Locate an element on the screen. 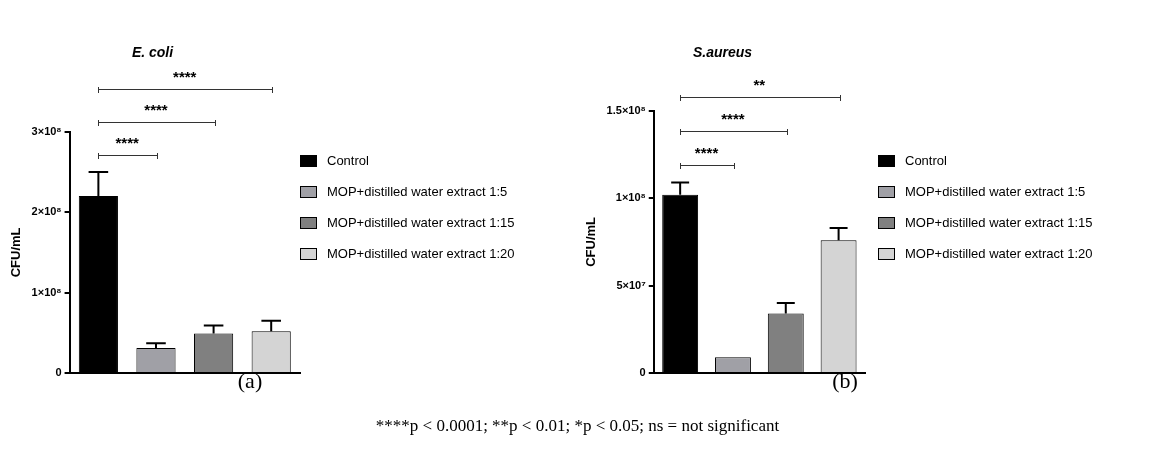 This screenshot has height=452, width=1155. annotation: (a) is located at coordinates (250, 381).